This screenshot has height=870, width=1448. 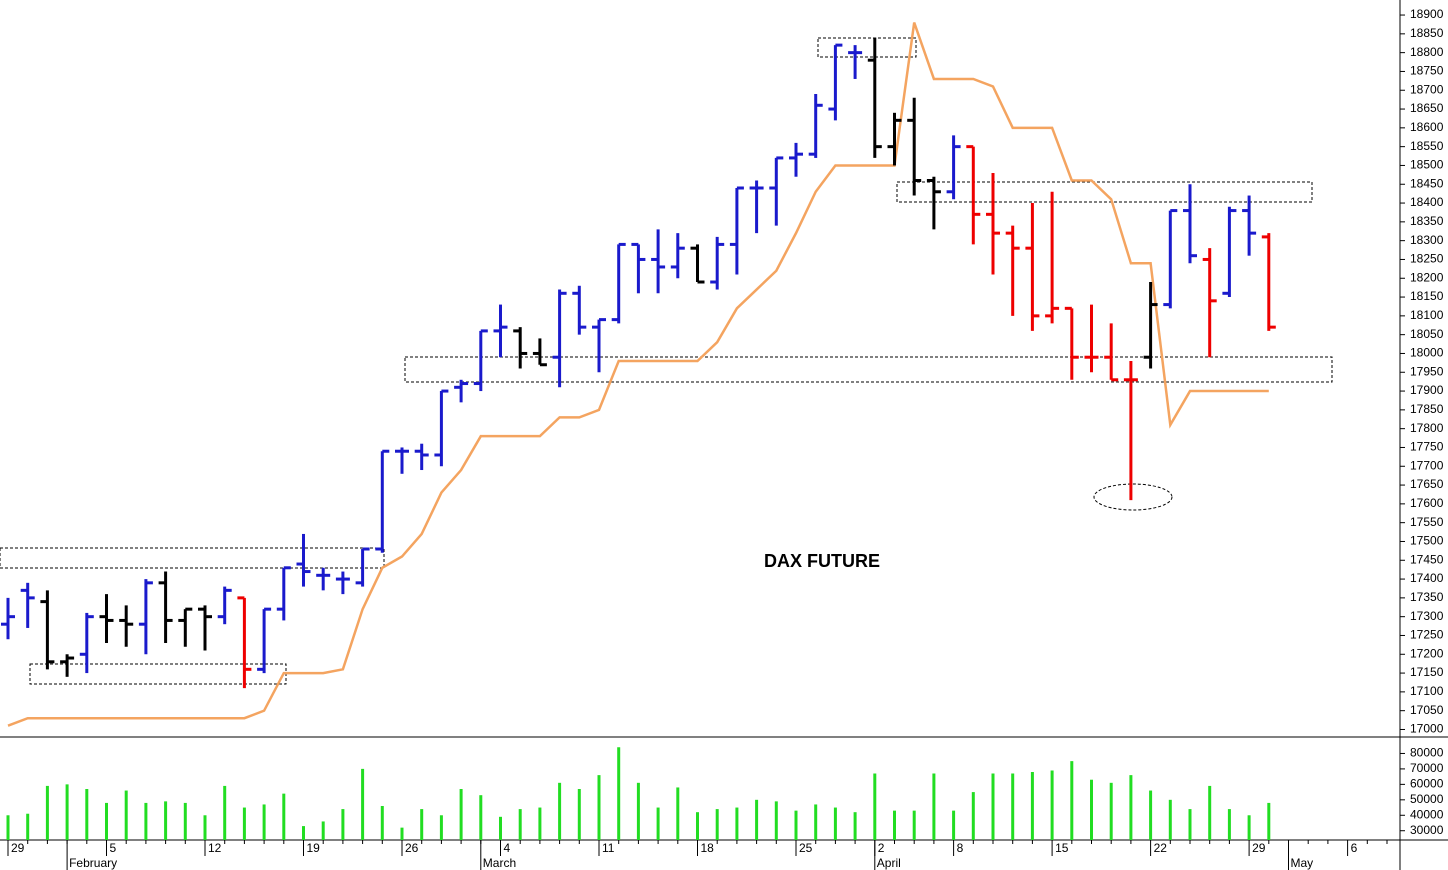 What do you see at coordinates (1427, 33) in the screenshot?
I see `y-tick-label: 18850` at bounding box center [1427, 33].